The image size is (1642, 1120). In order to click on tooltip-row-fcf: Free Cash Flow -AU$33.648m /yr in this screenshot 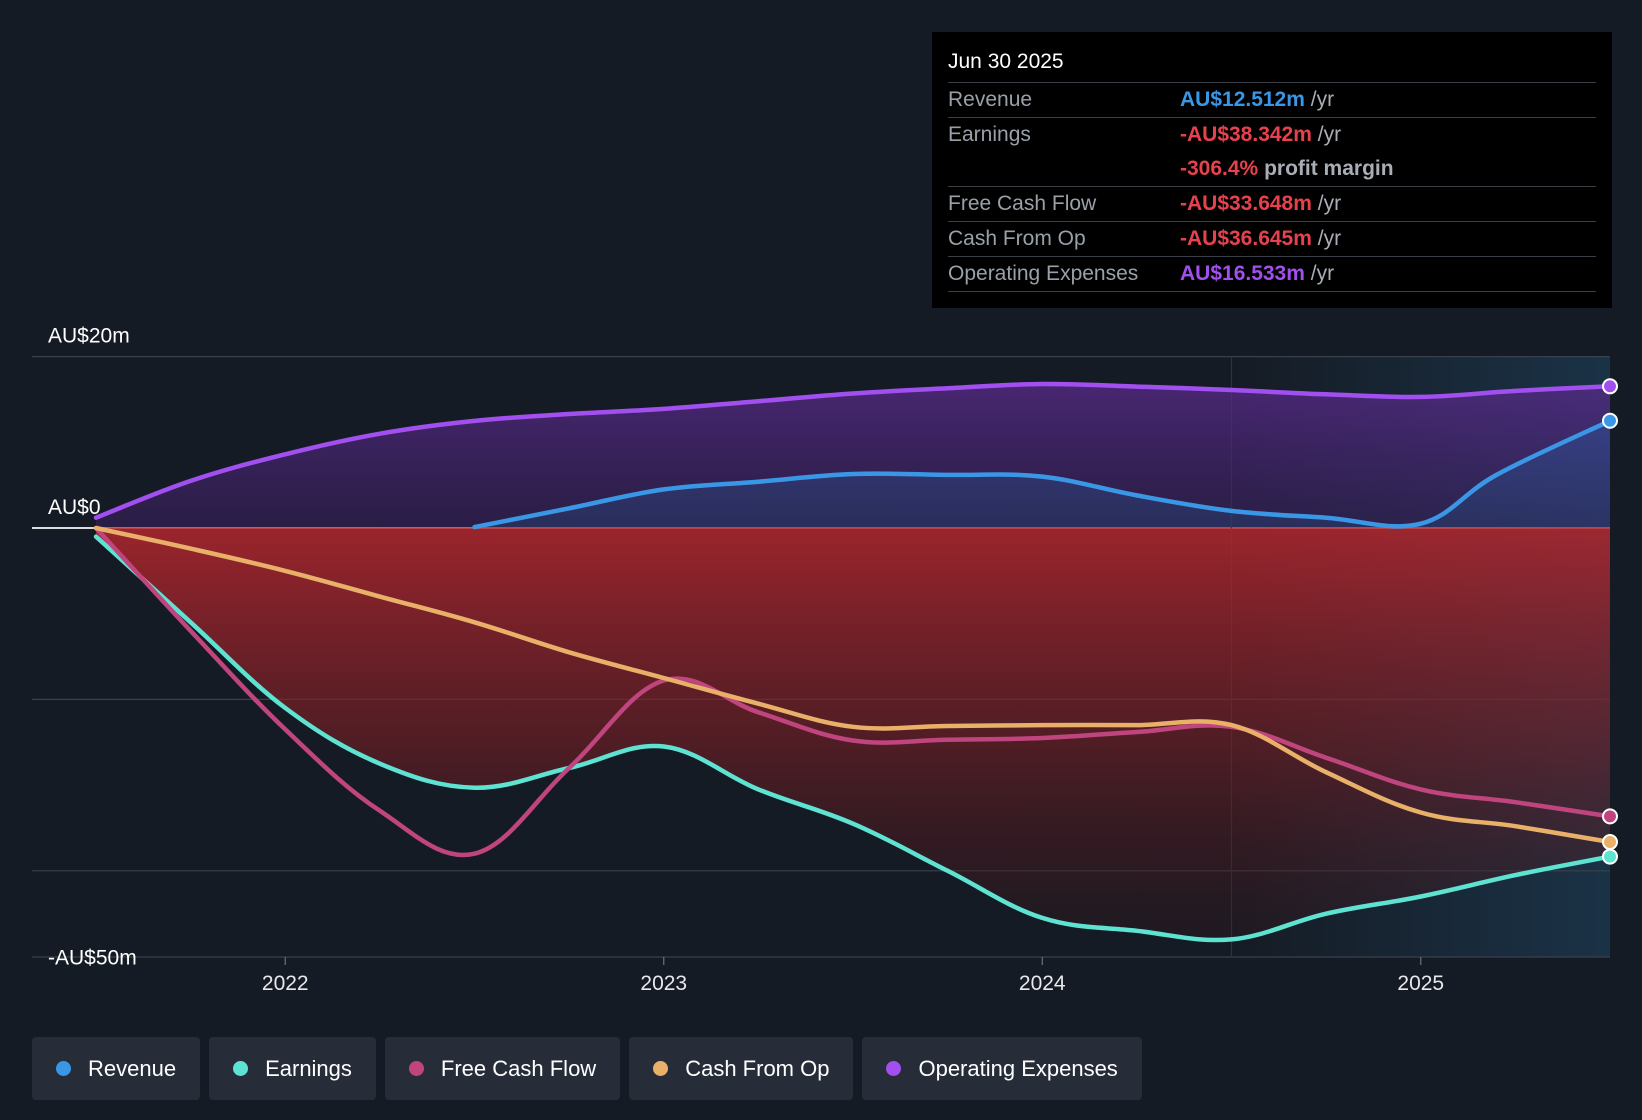, I will do `click(1272, 204)`.